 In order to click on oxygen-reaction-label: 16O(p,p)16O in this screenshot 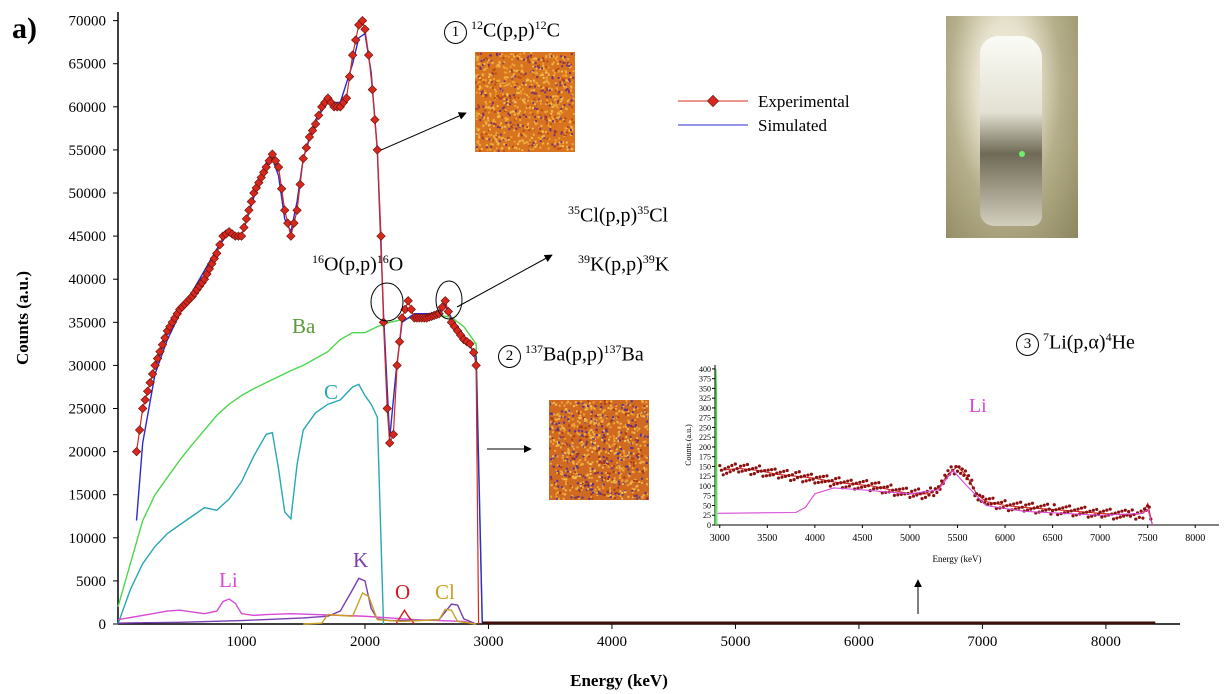, I will do `click(358, 264)`.